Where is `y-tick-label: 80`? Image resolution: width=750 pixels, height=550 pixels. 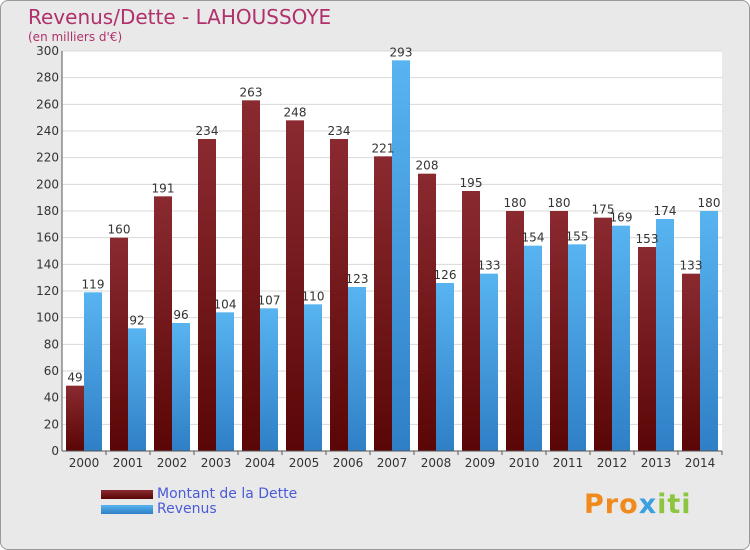 y-tick-label: 80 is located at coordinates (51, 344).